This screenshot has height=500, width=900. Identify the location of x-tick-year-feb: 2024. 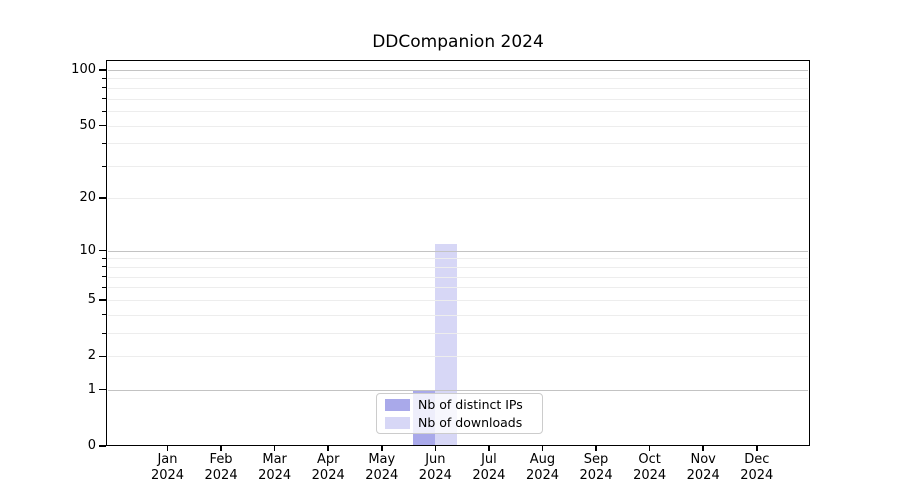
(221, 475).